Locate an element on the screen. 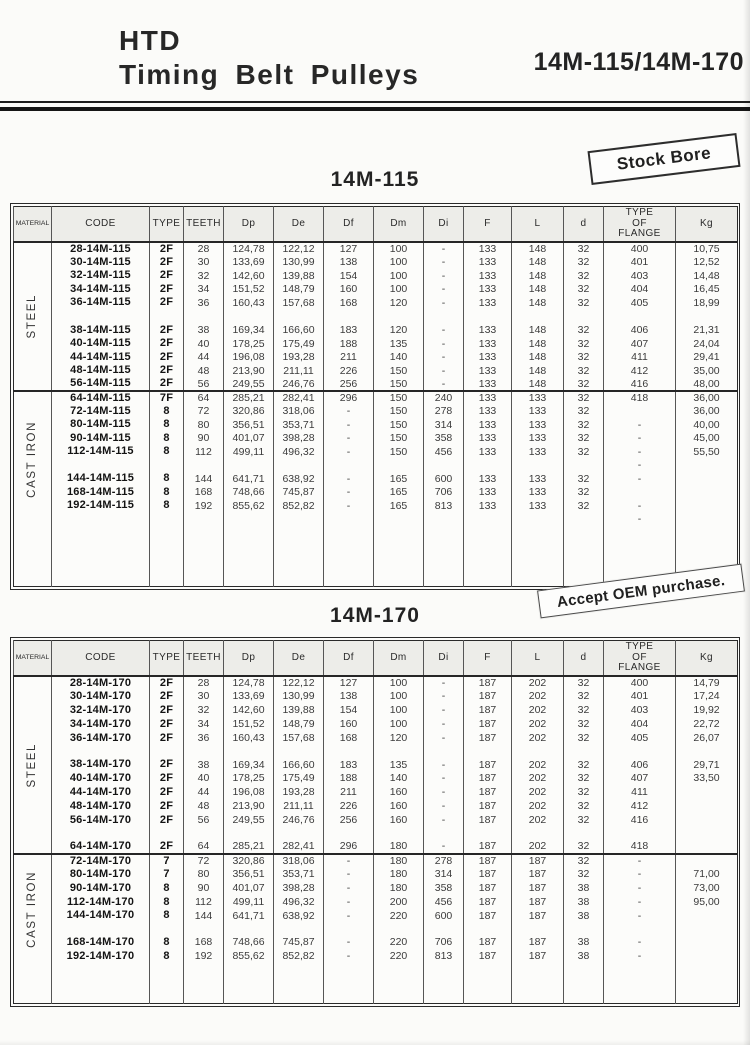  col-header: Df is located at coordinates (348, 658).